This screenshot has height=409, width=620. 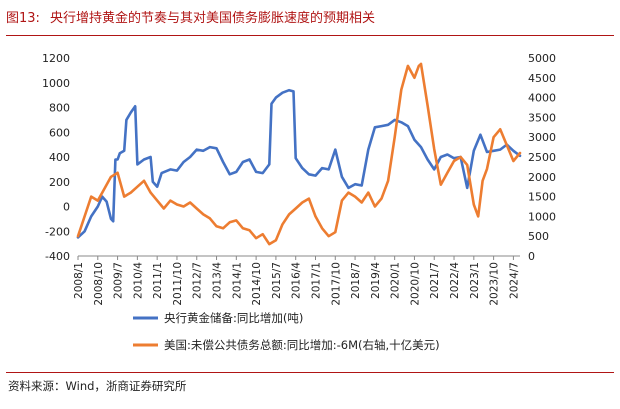 What do you see at coordinates (415, 284) in the screenshot?
I see `x-tick-label: 2020/10` at bounding box center [415, 284].